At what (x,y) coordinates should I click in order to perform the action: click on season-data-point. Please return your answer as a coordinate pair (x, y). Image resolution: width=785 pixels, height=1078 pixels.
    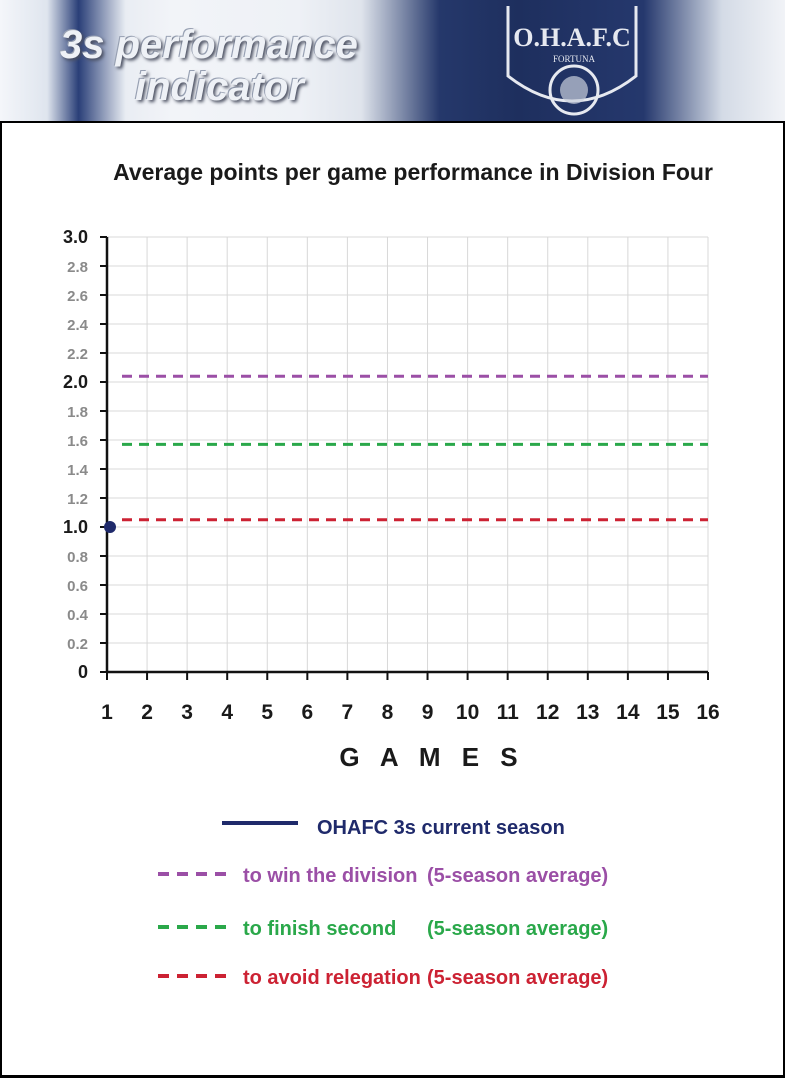
    Looking at the image, I should click on (110, 527).